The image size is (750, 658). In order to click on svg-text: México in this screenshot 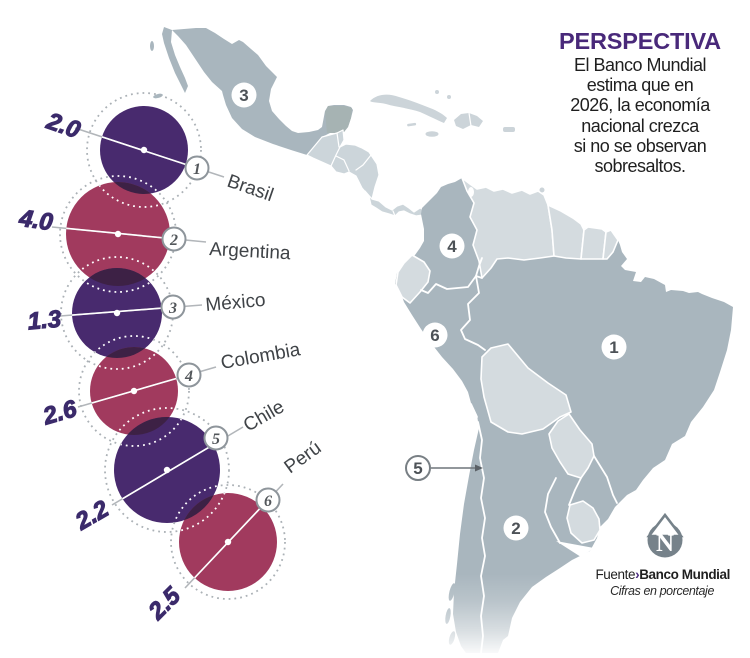, I will do `click(236, 303)`.